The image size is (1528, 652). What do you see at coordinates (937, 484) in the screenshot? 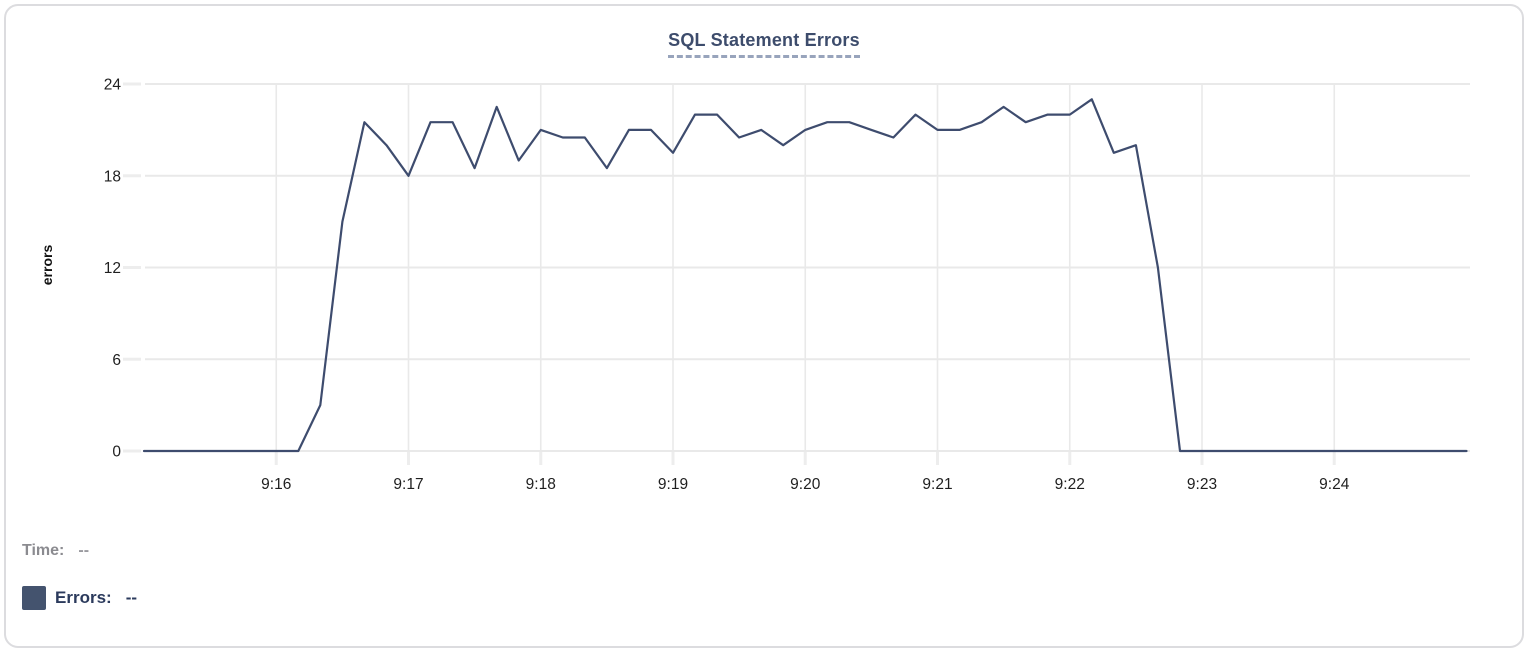
I see `svg-text: 9:21` at bounding box center [937, 484].